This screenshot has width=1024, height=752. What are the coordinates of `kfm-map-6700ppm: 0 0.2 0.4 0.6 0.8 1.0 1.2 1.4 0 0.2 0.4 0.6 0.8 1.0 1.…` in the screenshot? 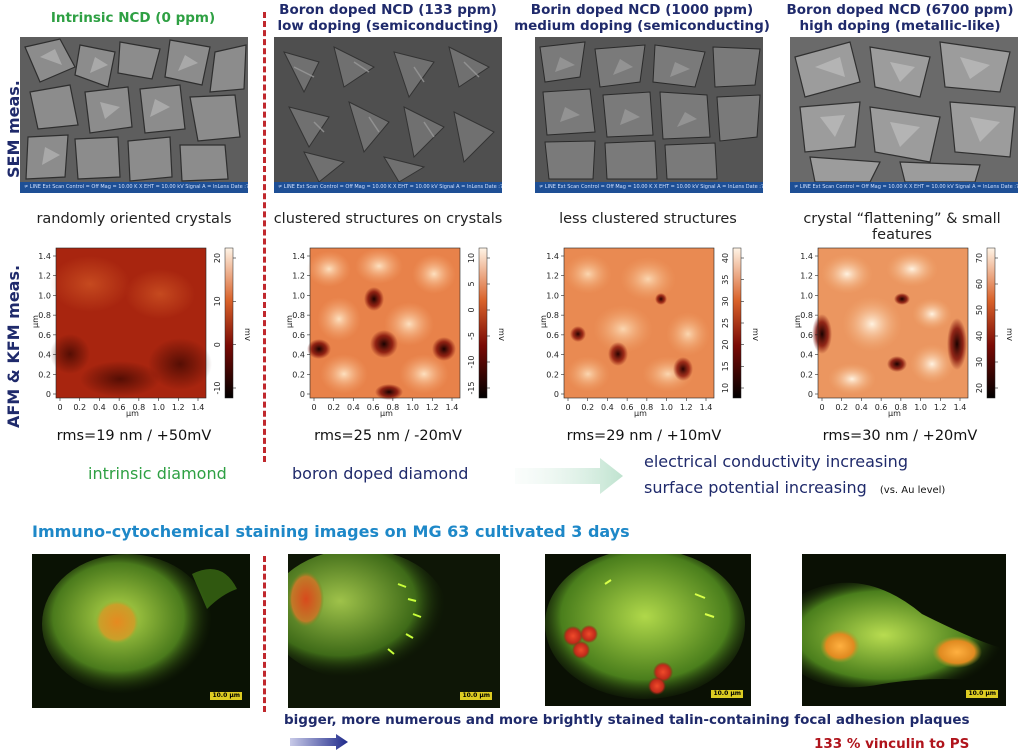 It's located at (902, 332).